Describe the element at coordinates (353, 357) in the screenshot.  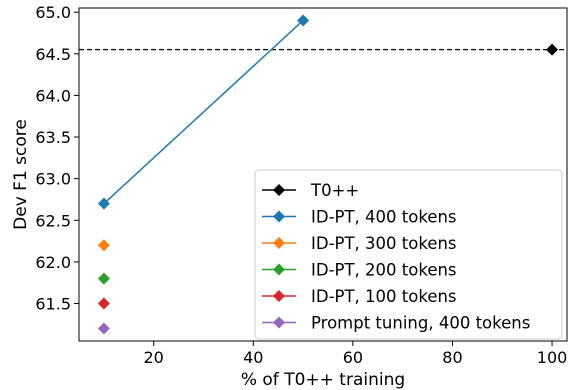
I see `x-tick-label: 60` at that location.